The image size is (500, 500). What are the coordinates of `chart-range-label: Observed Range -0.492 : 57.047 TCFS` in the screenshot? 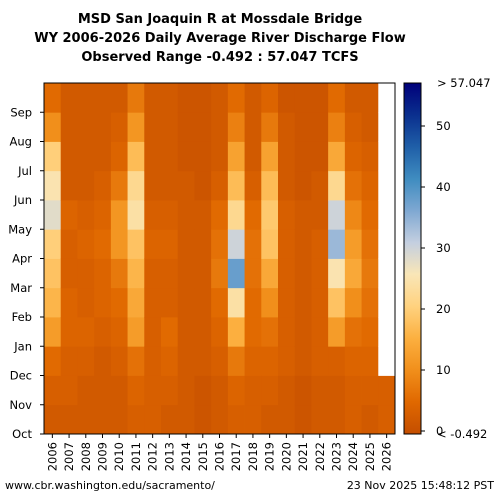 It's located at (220, 57).